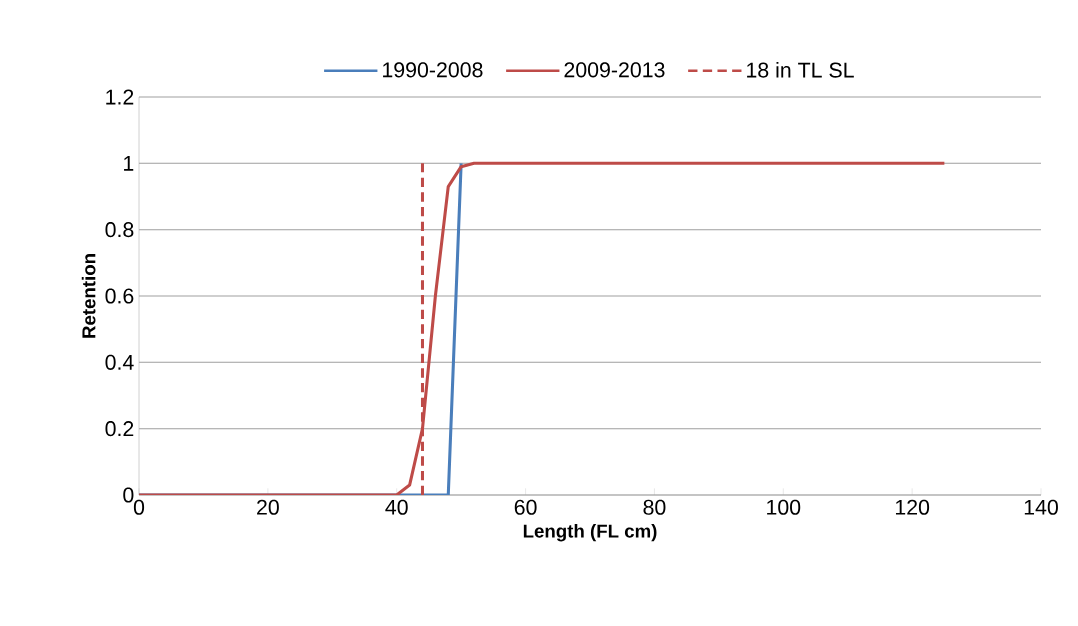  What do you see at coordinates (525, 507) in the screenshot?
I see `x-tick-label: 60` at bounding box center [525, 507].